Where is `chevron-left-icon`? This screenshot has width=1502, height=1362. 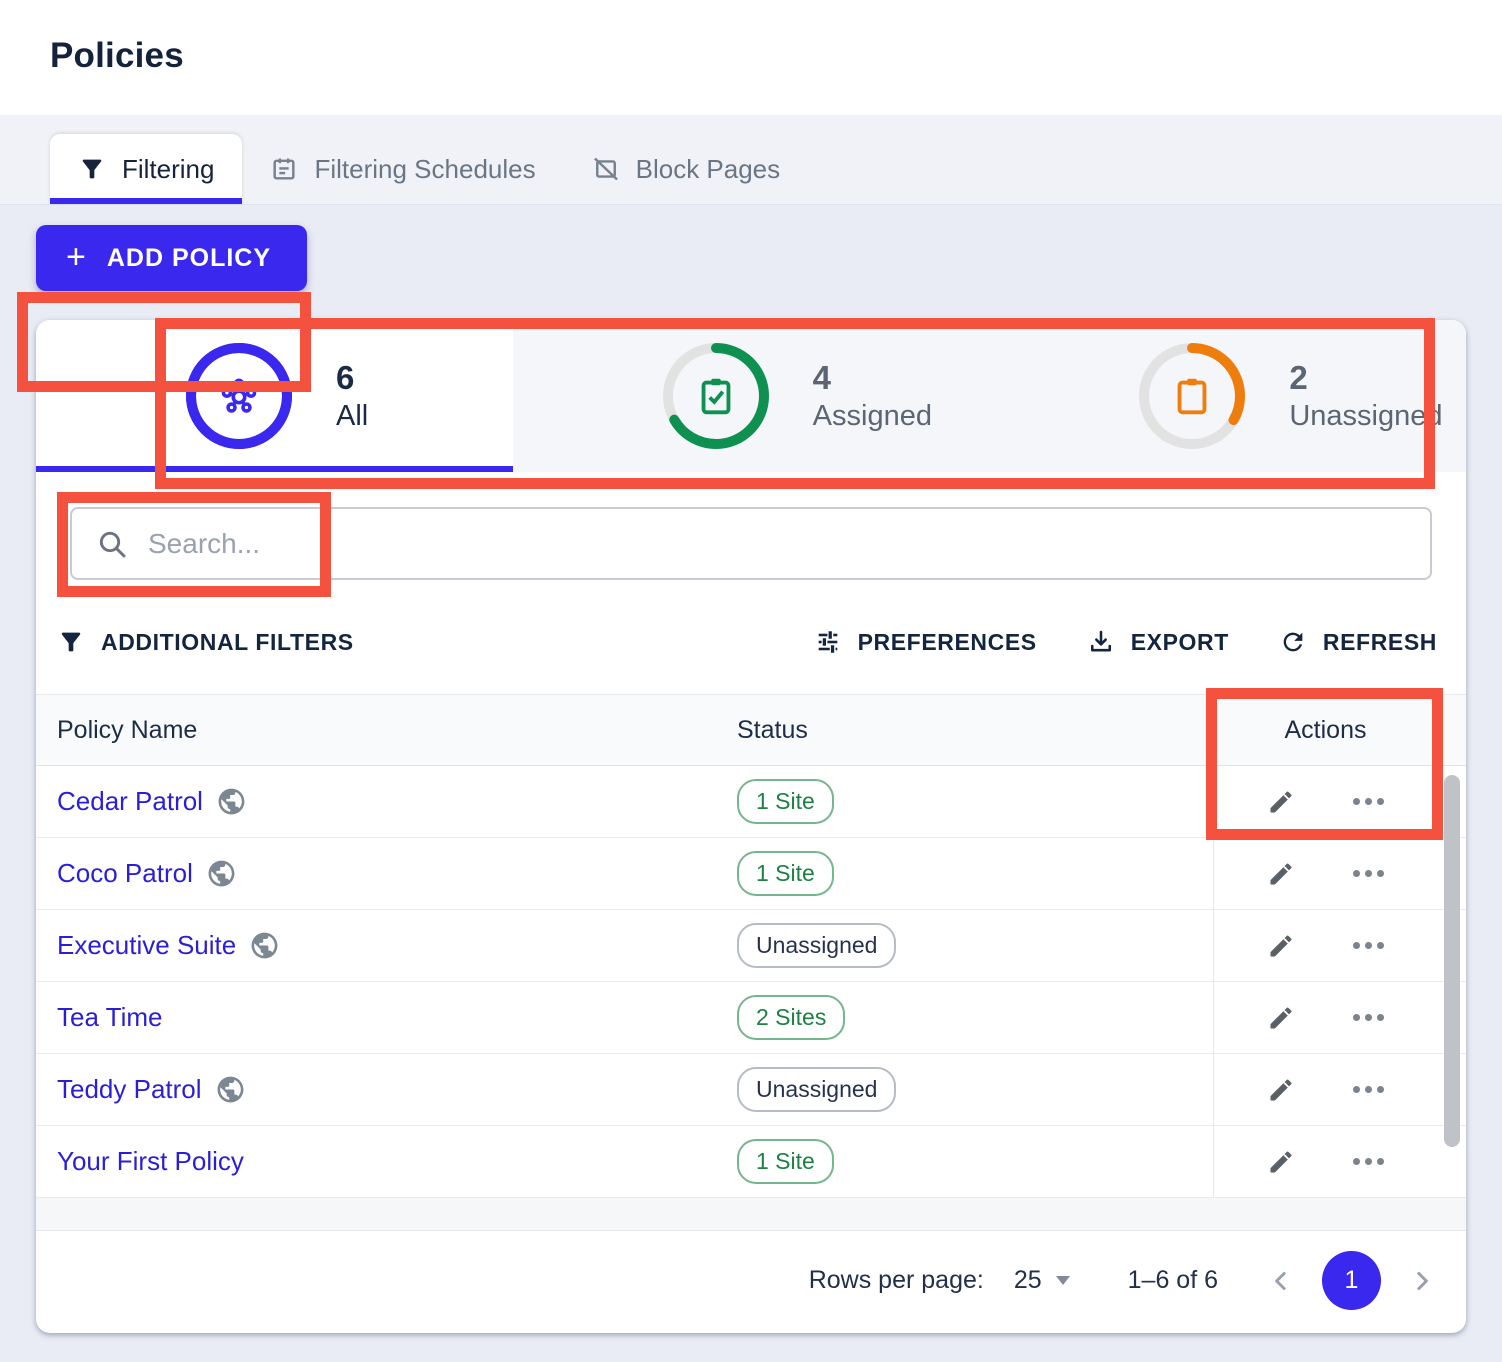
chevron-left-icon is located at coordinates (1280, 1280).